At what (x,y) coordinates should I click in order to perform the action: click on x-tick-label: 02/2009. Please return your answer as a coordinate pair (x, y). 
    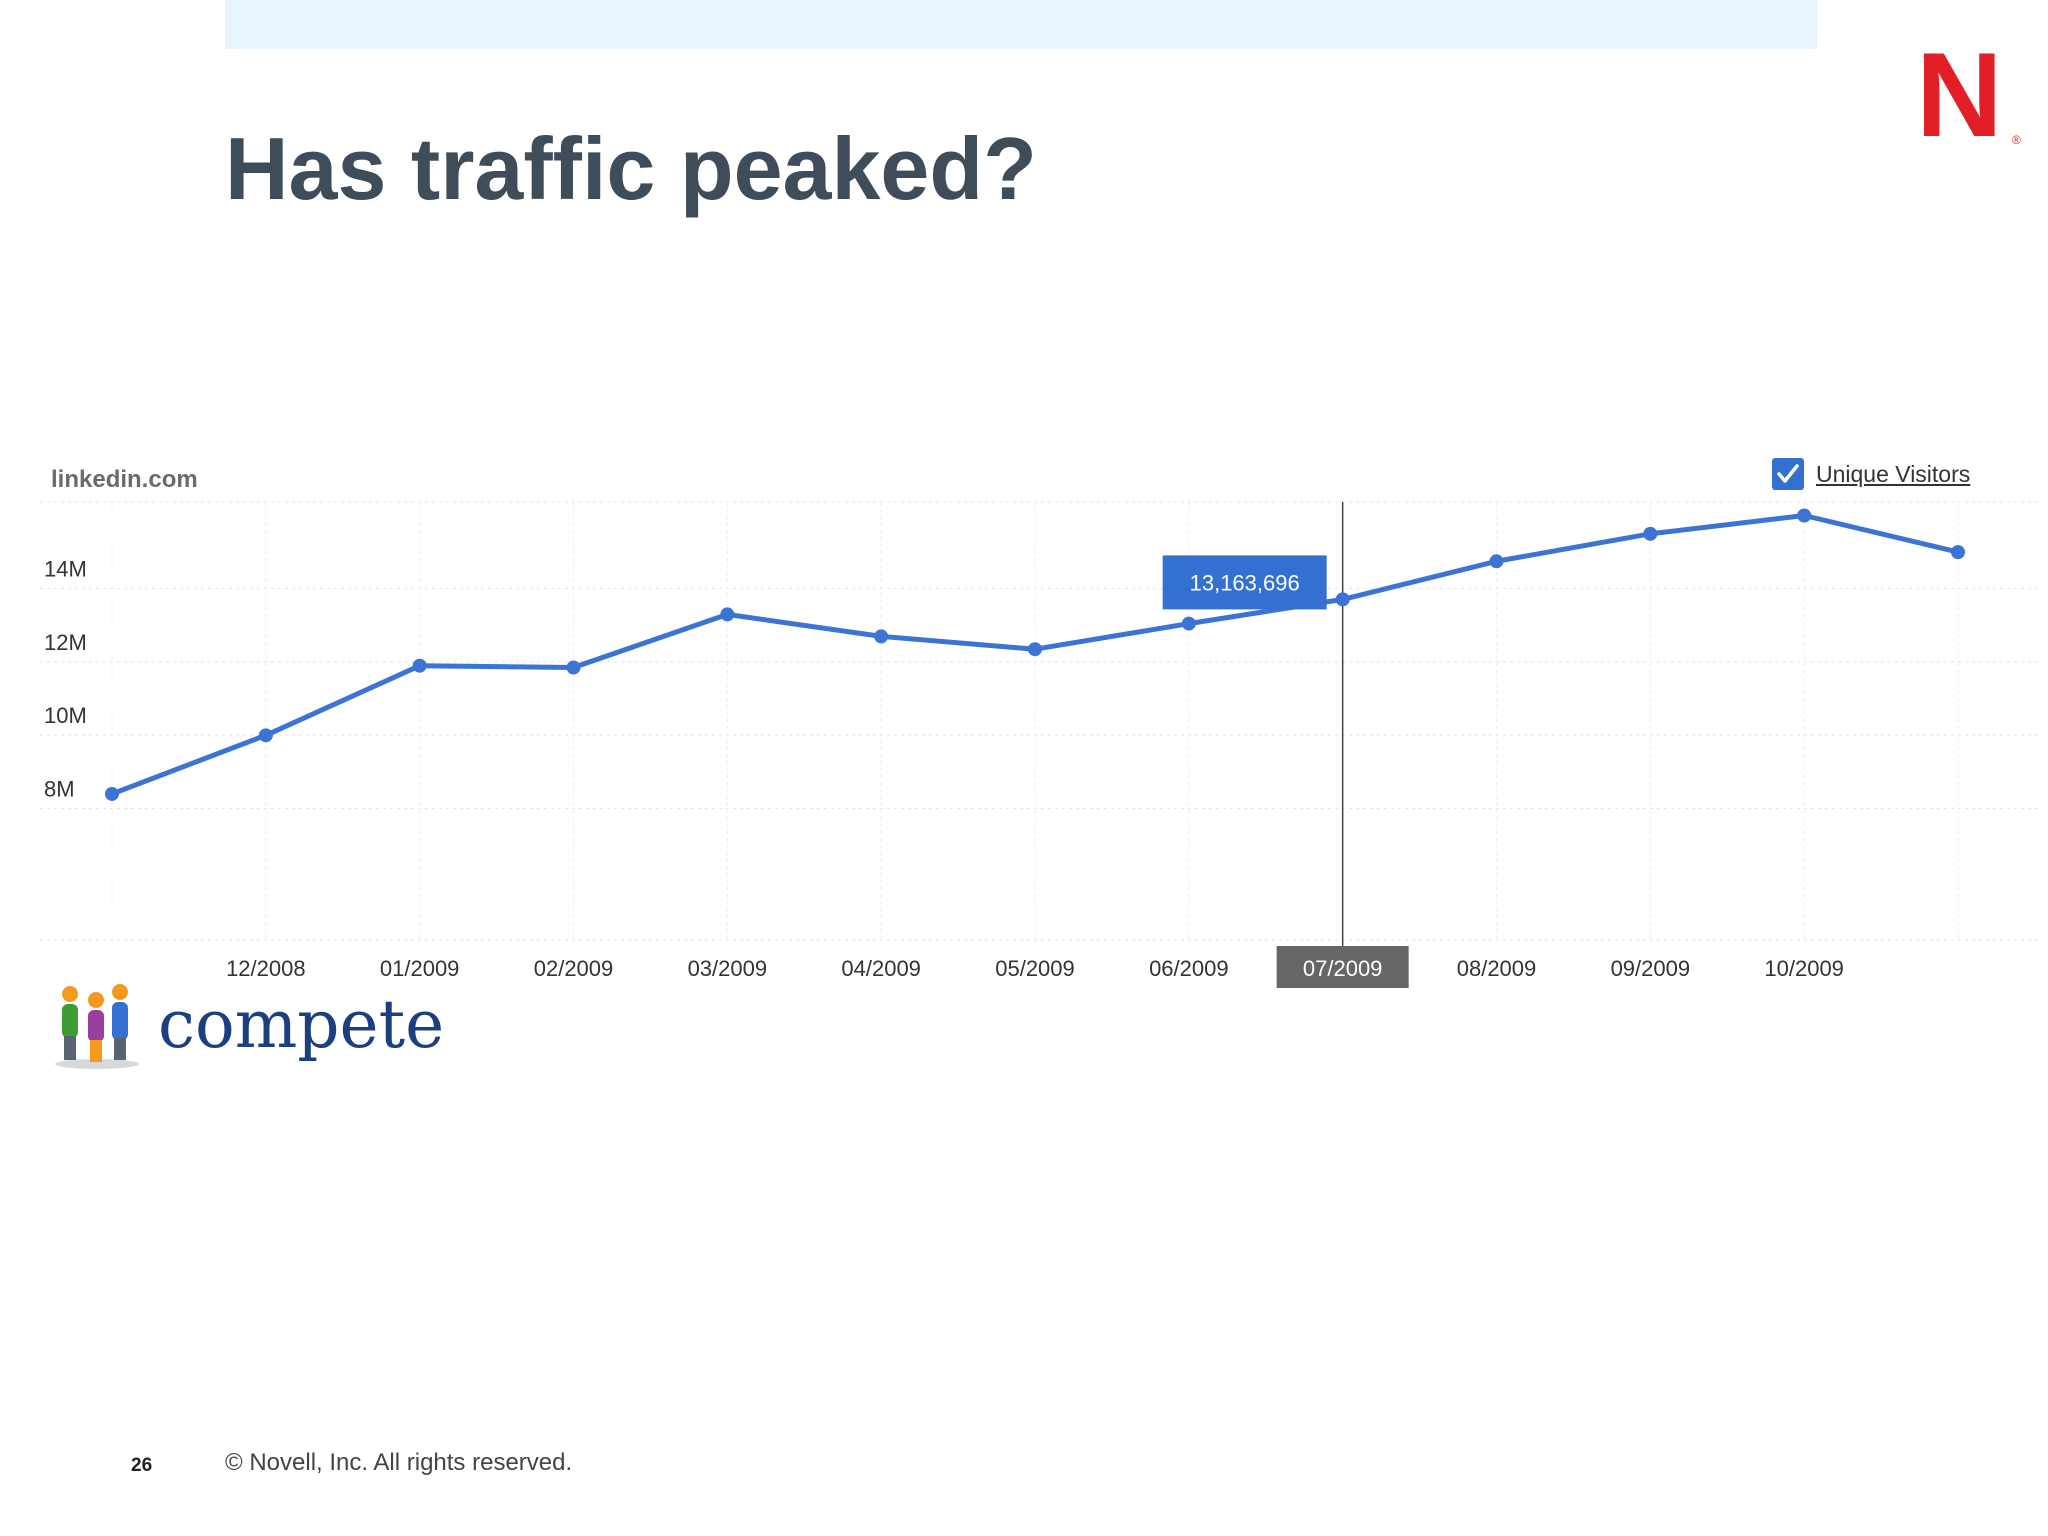
    Looking at the image, I should click on (574, 968).